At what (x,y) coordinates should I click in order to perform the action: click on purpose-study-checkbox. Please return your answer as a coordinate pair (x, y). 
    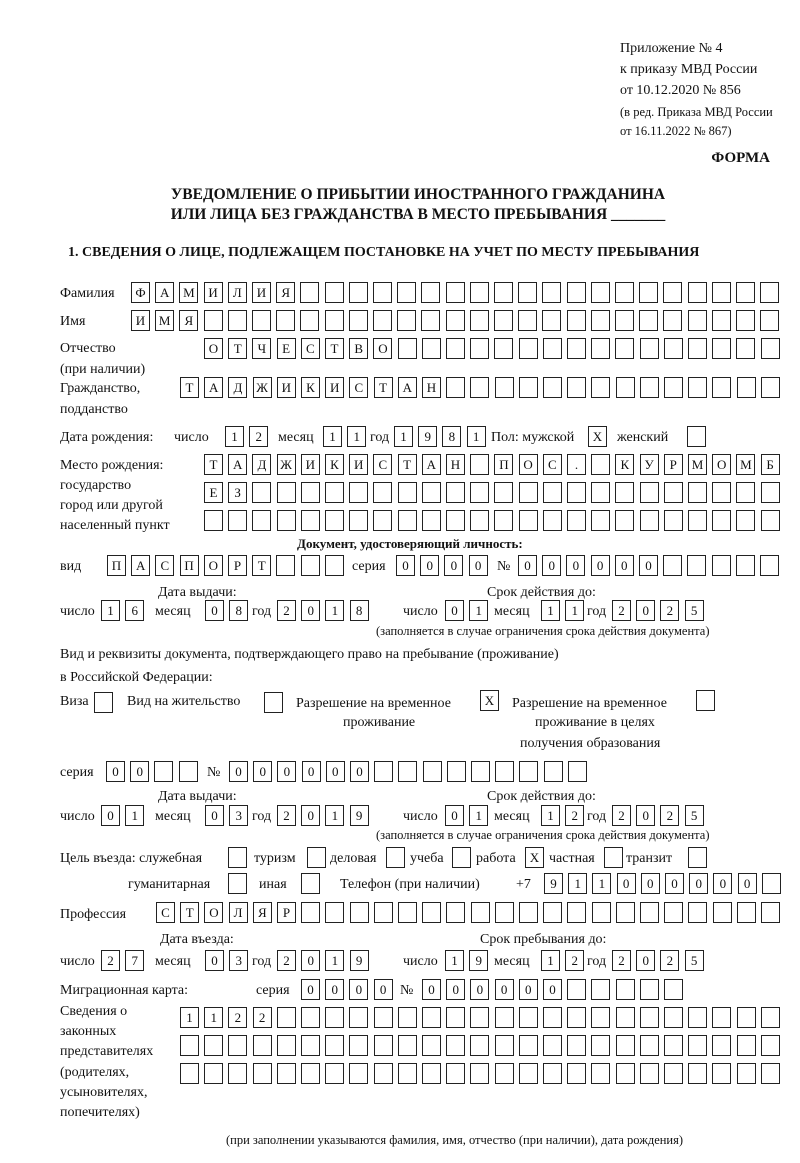
    Looking at the image, I should click on (461, 858).